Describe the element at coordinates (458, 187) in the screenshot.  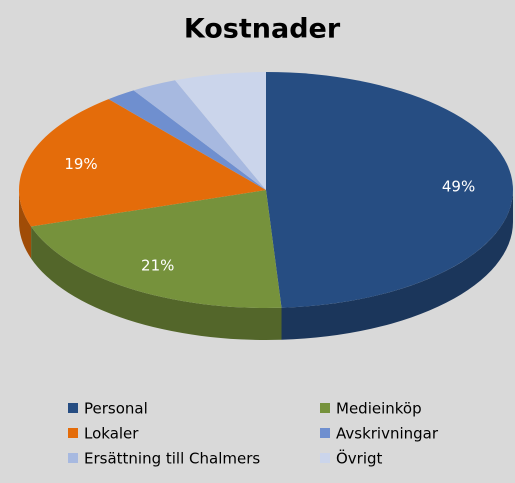
I see `data-label: 49%` at that location.